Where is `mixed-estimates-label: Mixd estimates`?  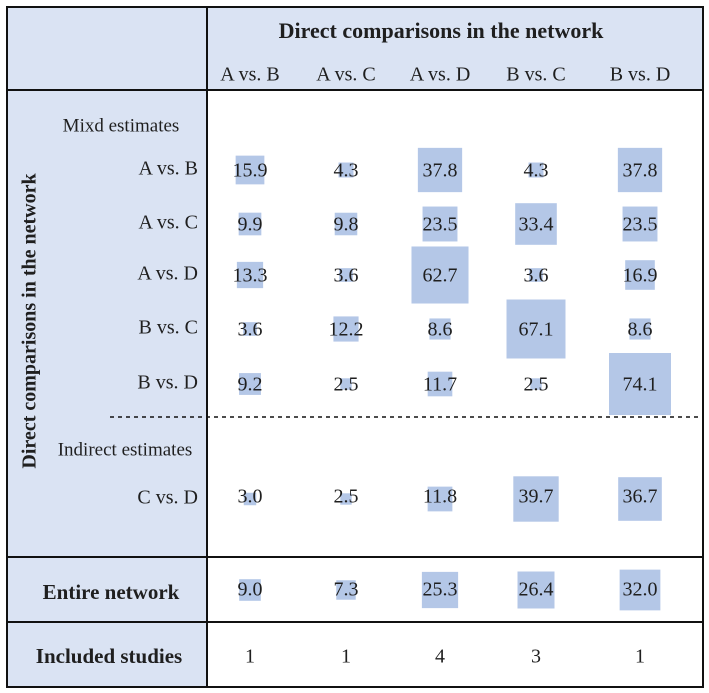
mixed-estimates-label: Mixd estimates is located at coordinates (121, 125).